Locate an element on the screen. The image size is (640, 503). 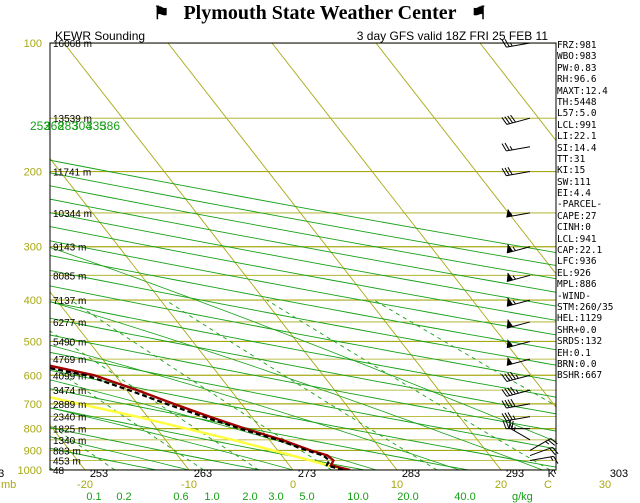
index-value: MAXT:12.4 is located at coordinates (582, 91).